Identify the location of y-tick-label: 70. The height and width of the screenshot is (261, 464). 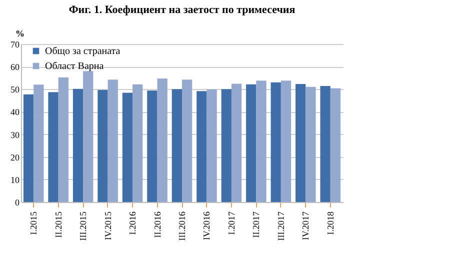
(15, 45).